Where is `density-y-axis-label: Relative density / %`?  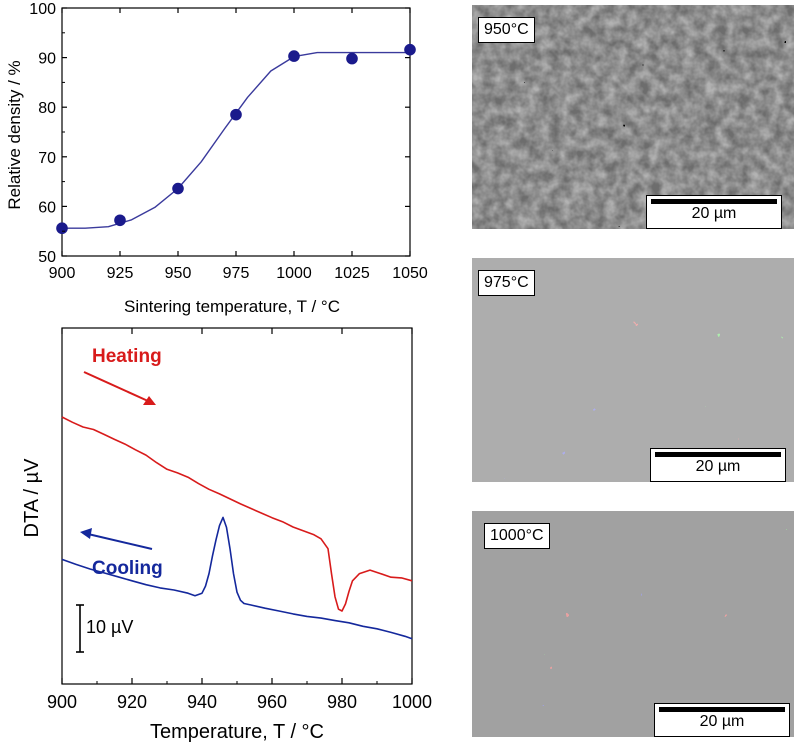
density-y-axis-label: Relative density / % is located at coordinates (14, 134).